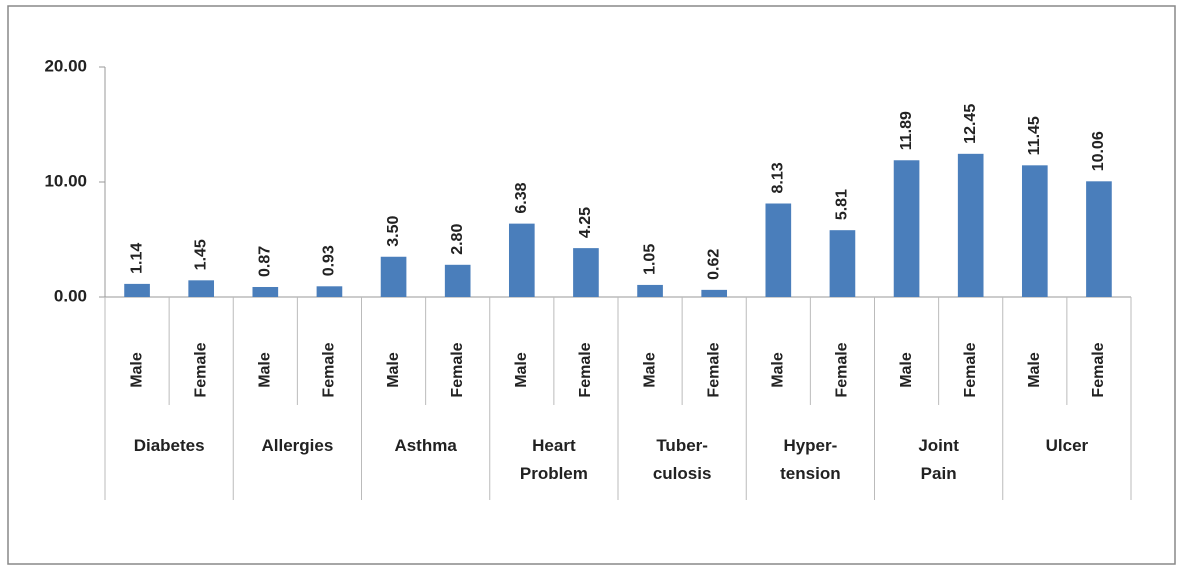 This screenshot has width=1184, height=571. I want to click on data-label: 0.93, so click(329, 260).